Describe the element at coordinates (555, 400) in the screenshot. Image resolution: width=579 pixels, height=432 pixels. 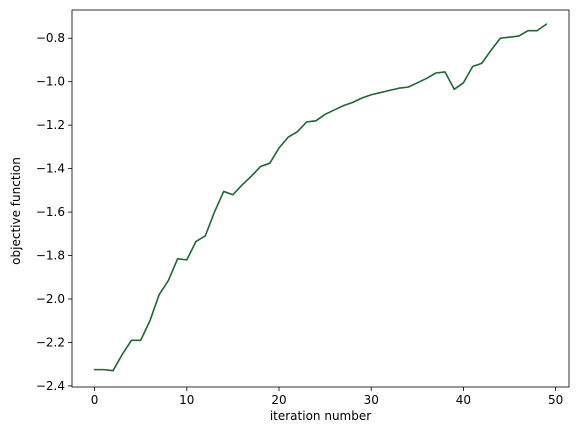
I see `x-tick-label: 50` at that location.